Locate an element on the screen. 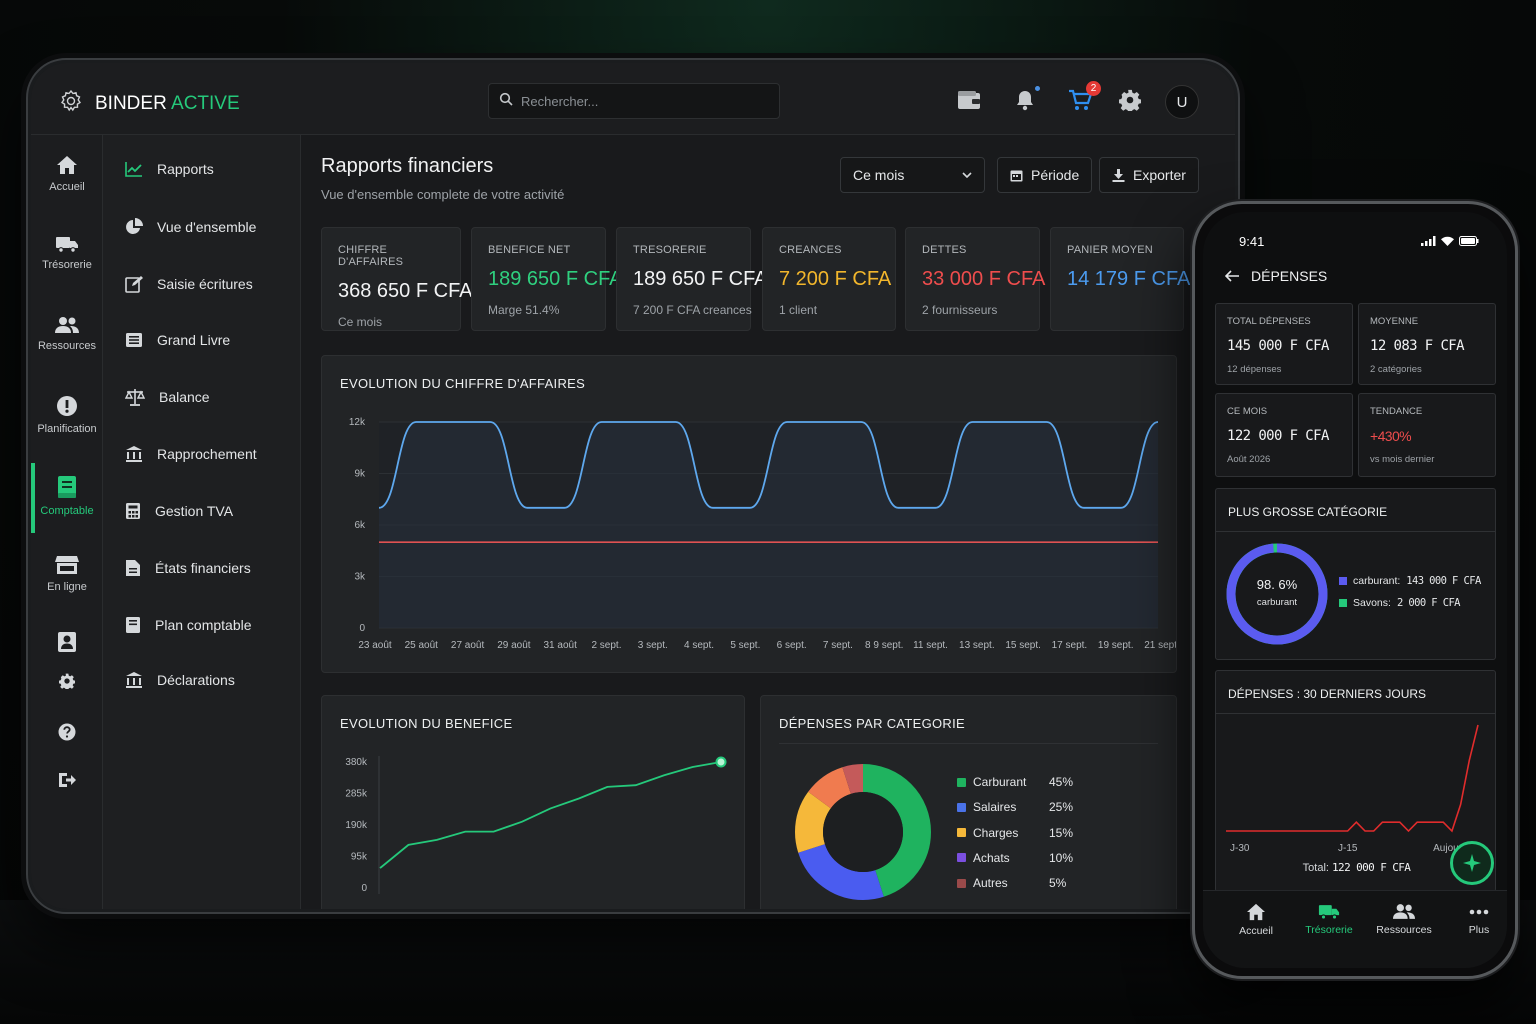 The height and width of the screenshot is (1024, 1536). rail-item-comptable: Comptable is located at coordinates (67, 496).